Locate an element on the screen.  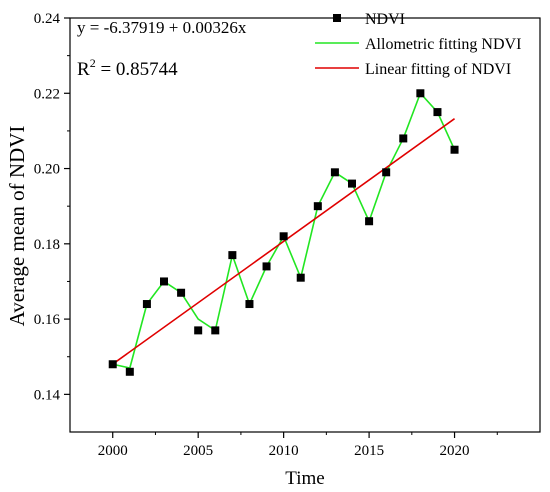
y-tick-label: 0.22 is located at coordinates (47, 94).